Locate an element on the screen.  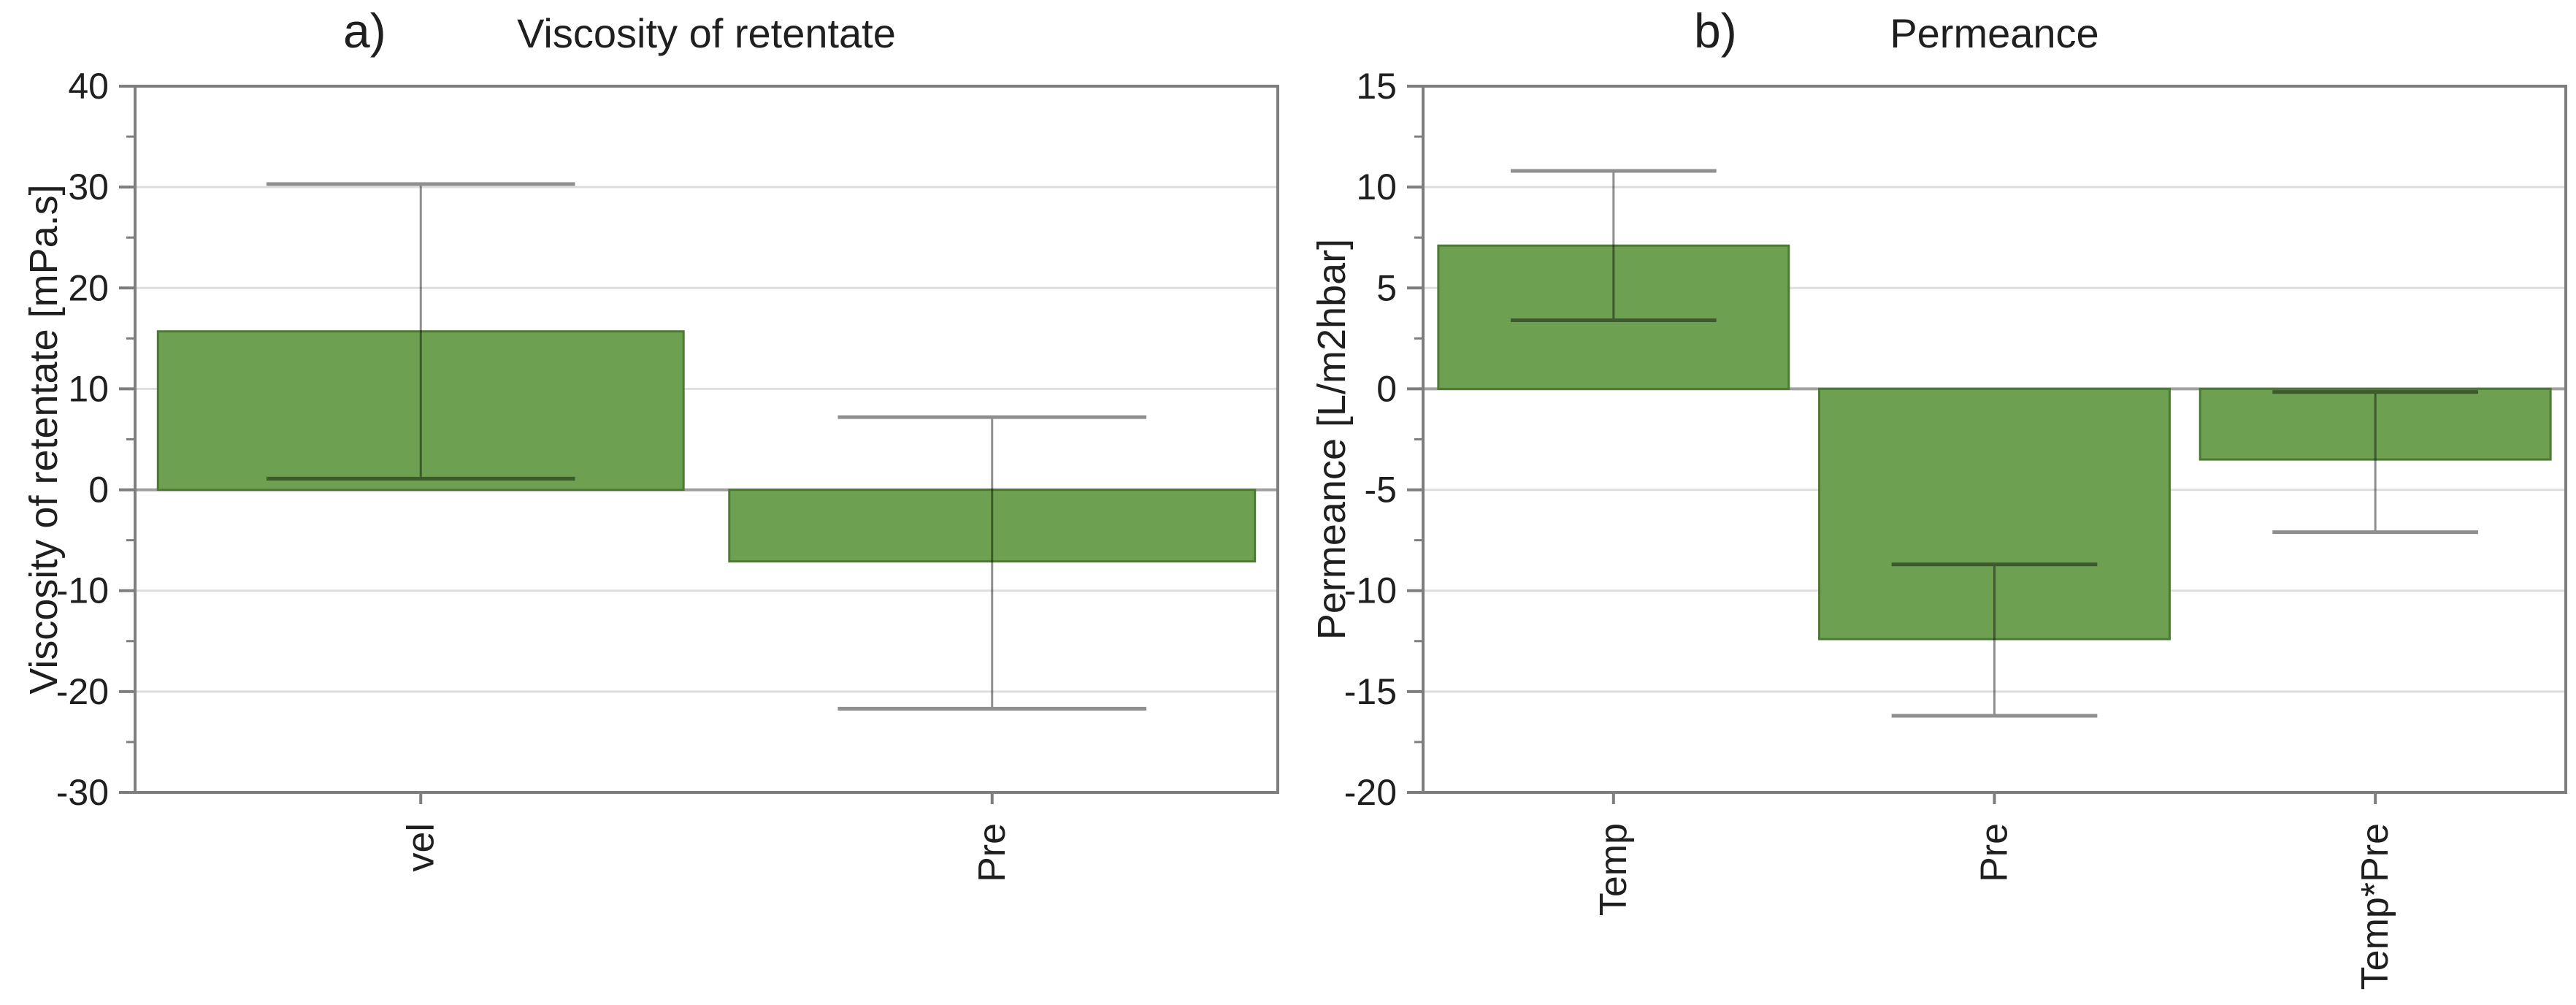
chart-title-a: Viscosity of retentate is located at coordinates (706, 33).